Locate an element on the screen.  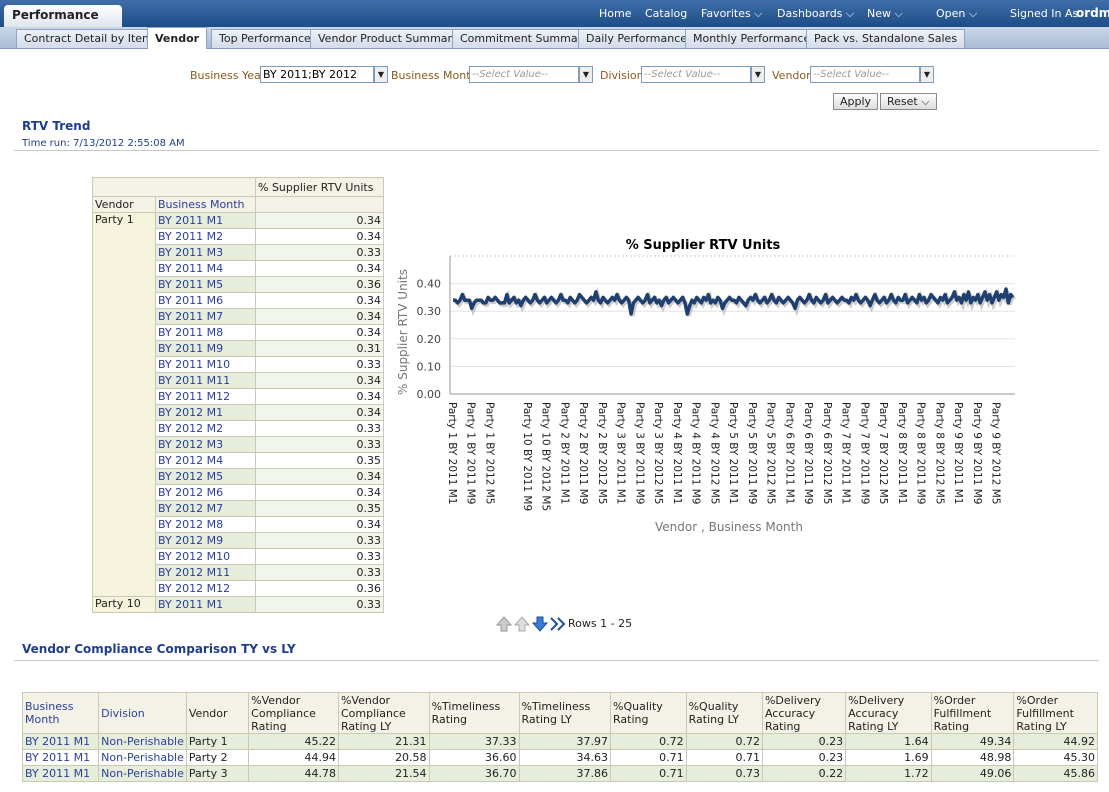
month-cell: BY 2012 M3 is located at coordinates (205, 444).